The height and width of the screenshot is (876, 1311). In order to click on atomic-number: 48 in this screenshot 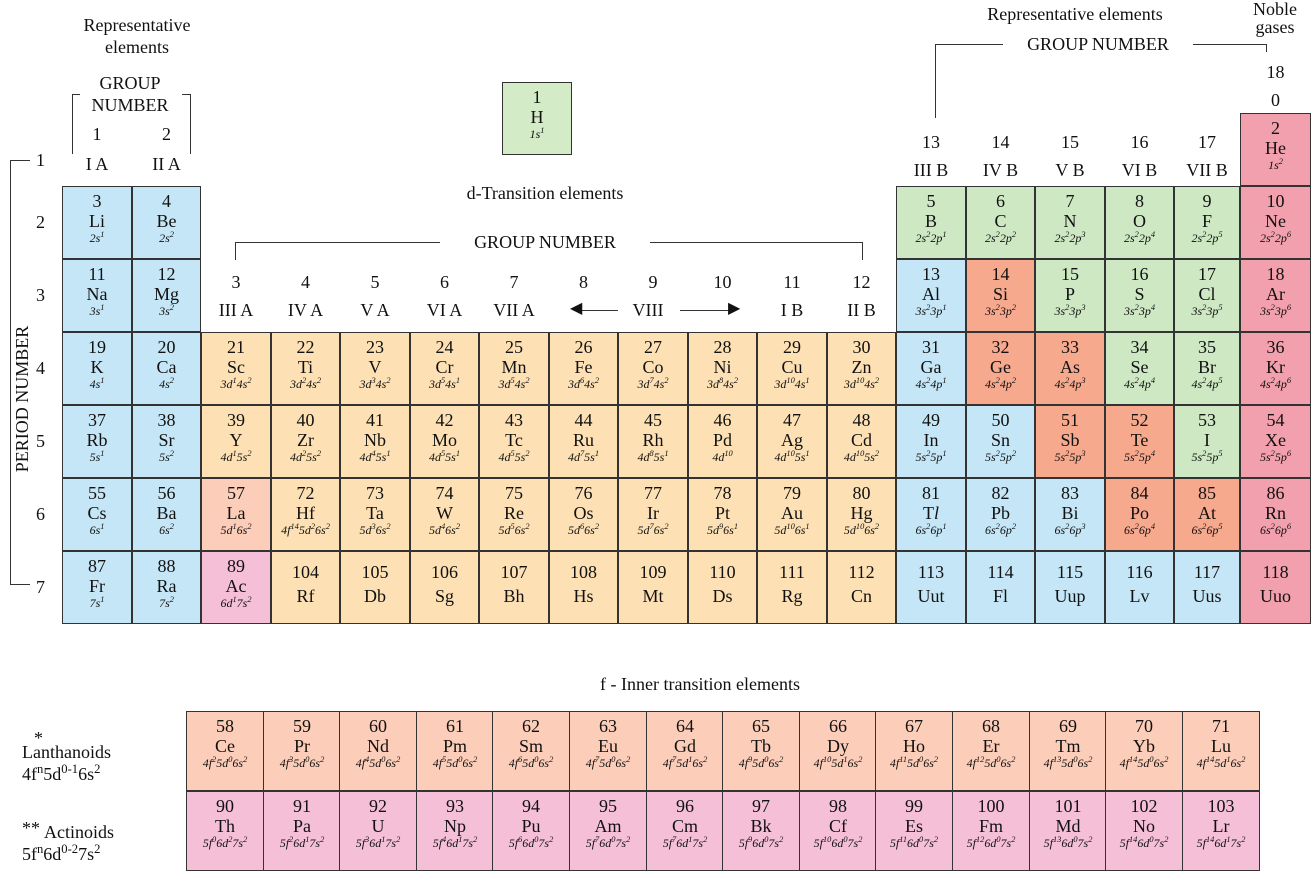, I will do `click(861, 420)`.